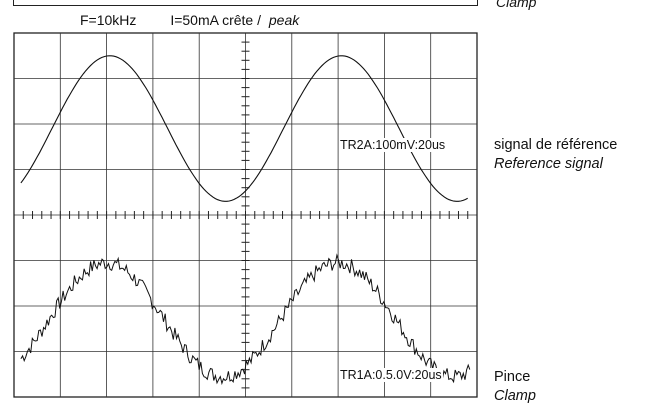 The height and width of the screenshot is (412, 654). I want to click on current-label: I=50mA crête /, so click(215, 20).